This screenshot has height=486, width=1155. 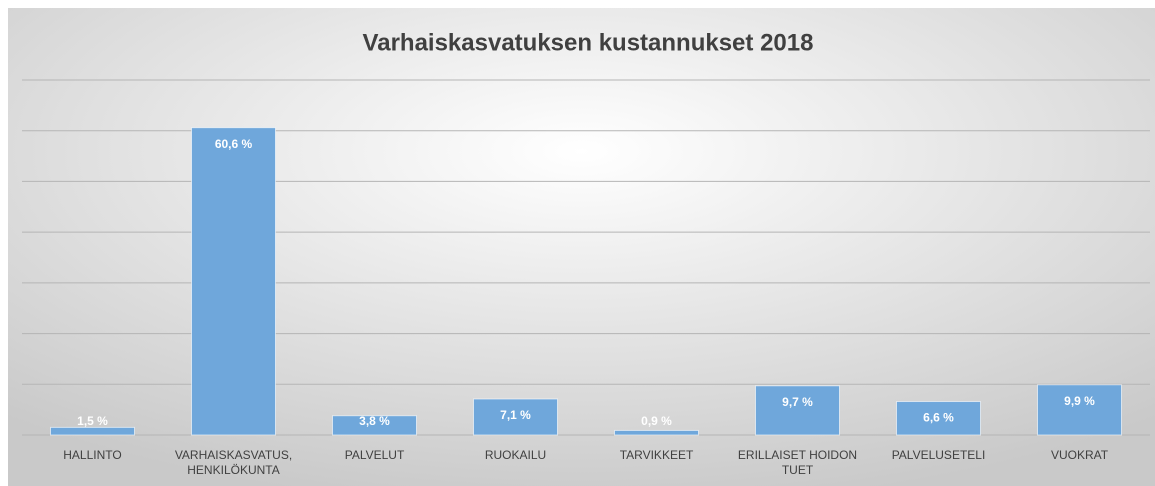 I want to click on chart-title: Varhaiskasvatuksen kustannukset 2018, so click(x=588, y=42).